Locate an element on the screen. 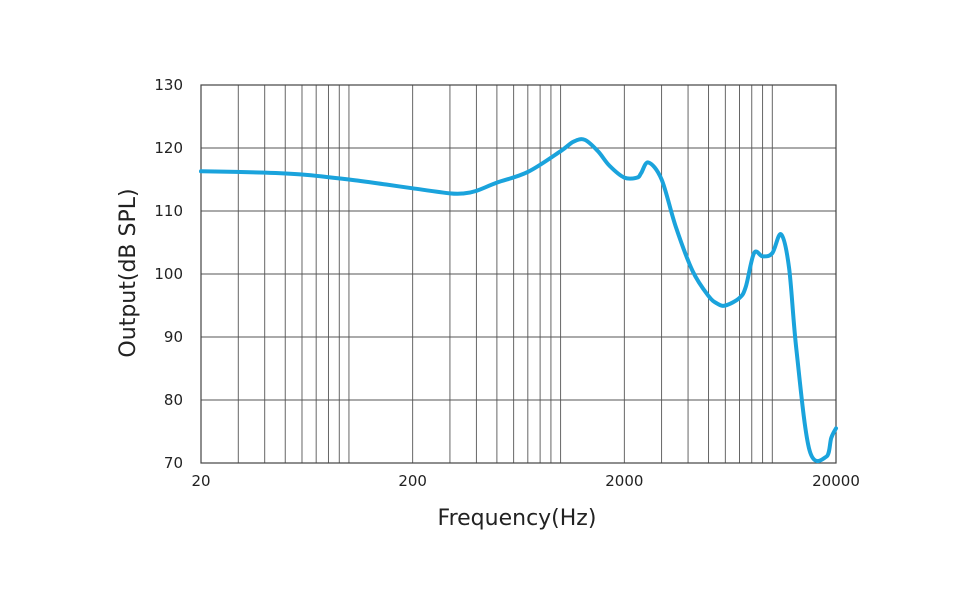  y-tick-label: 80 is located at coordinates (173, 400).